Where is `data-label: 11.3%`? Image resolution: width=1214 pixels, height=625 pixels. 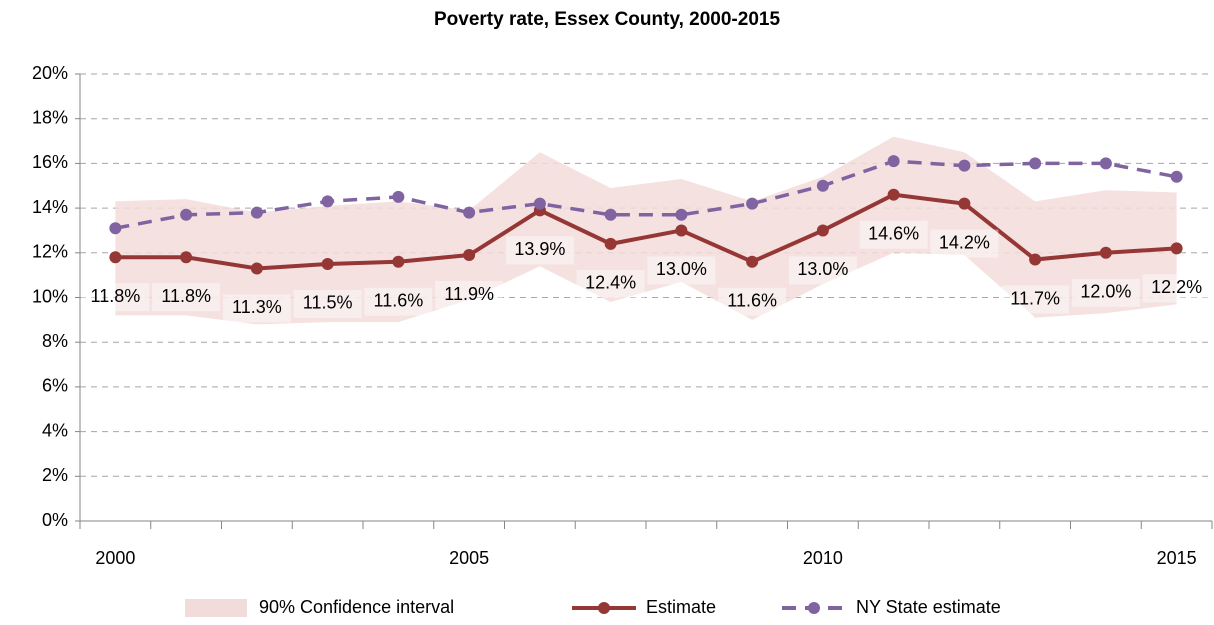
data-label: 11.3% is located at coordinates (257, 307).